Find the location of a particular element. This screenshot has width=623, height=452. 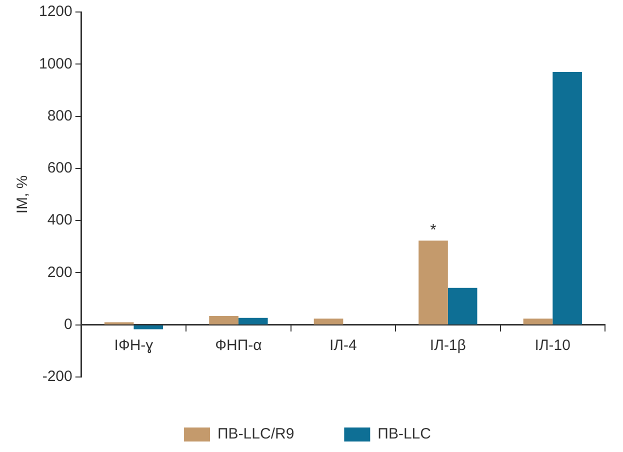

y-tick-label: 1000 is located at coordinates (55, 63).